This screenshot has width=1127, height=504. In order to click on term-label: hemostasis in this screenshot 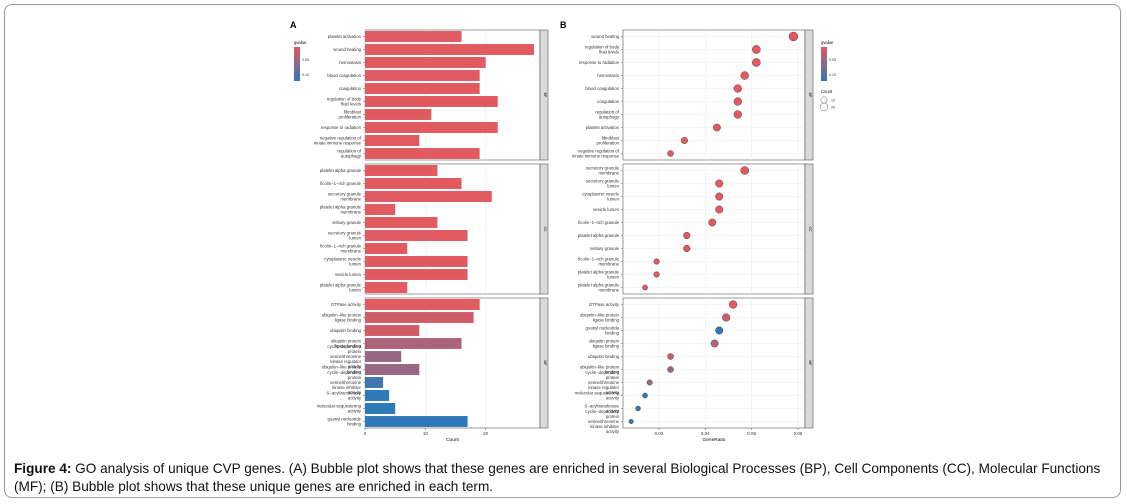, I will do `click(608, 75)`.